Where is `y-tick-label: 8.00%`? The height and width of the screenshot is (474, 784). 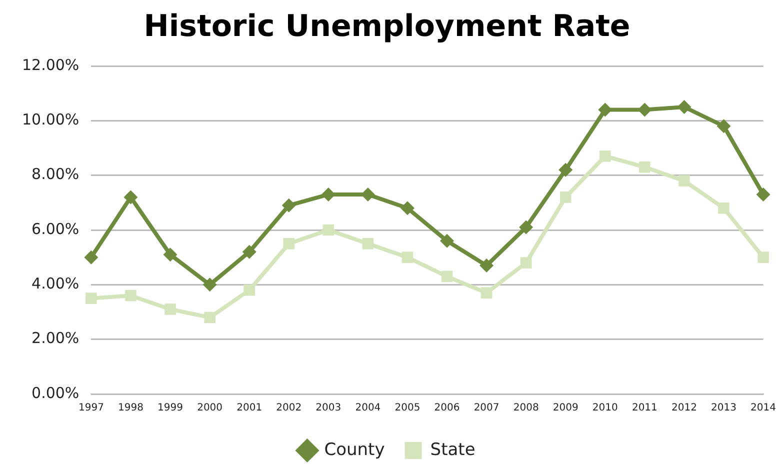 y-tick-label: 8.00% is located at coordinates (56, 174).